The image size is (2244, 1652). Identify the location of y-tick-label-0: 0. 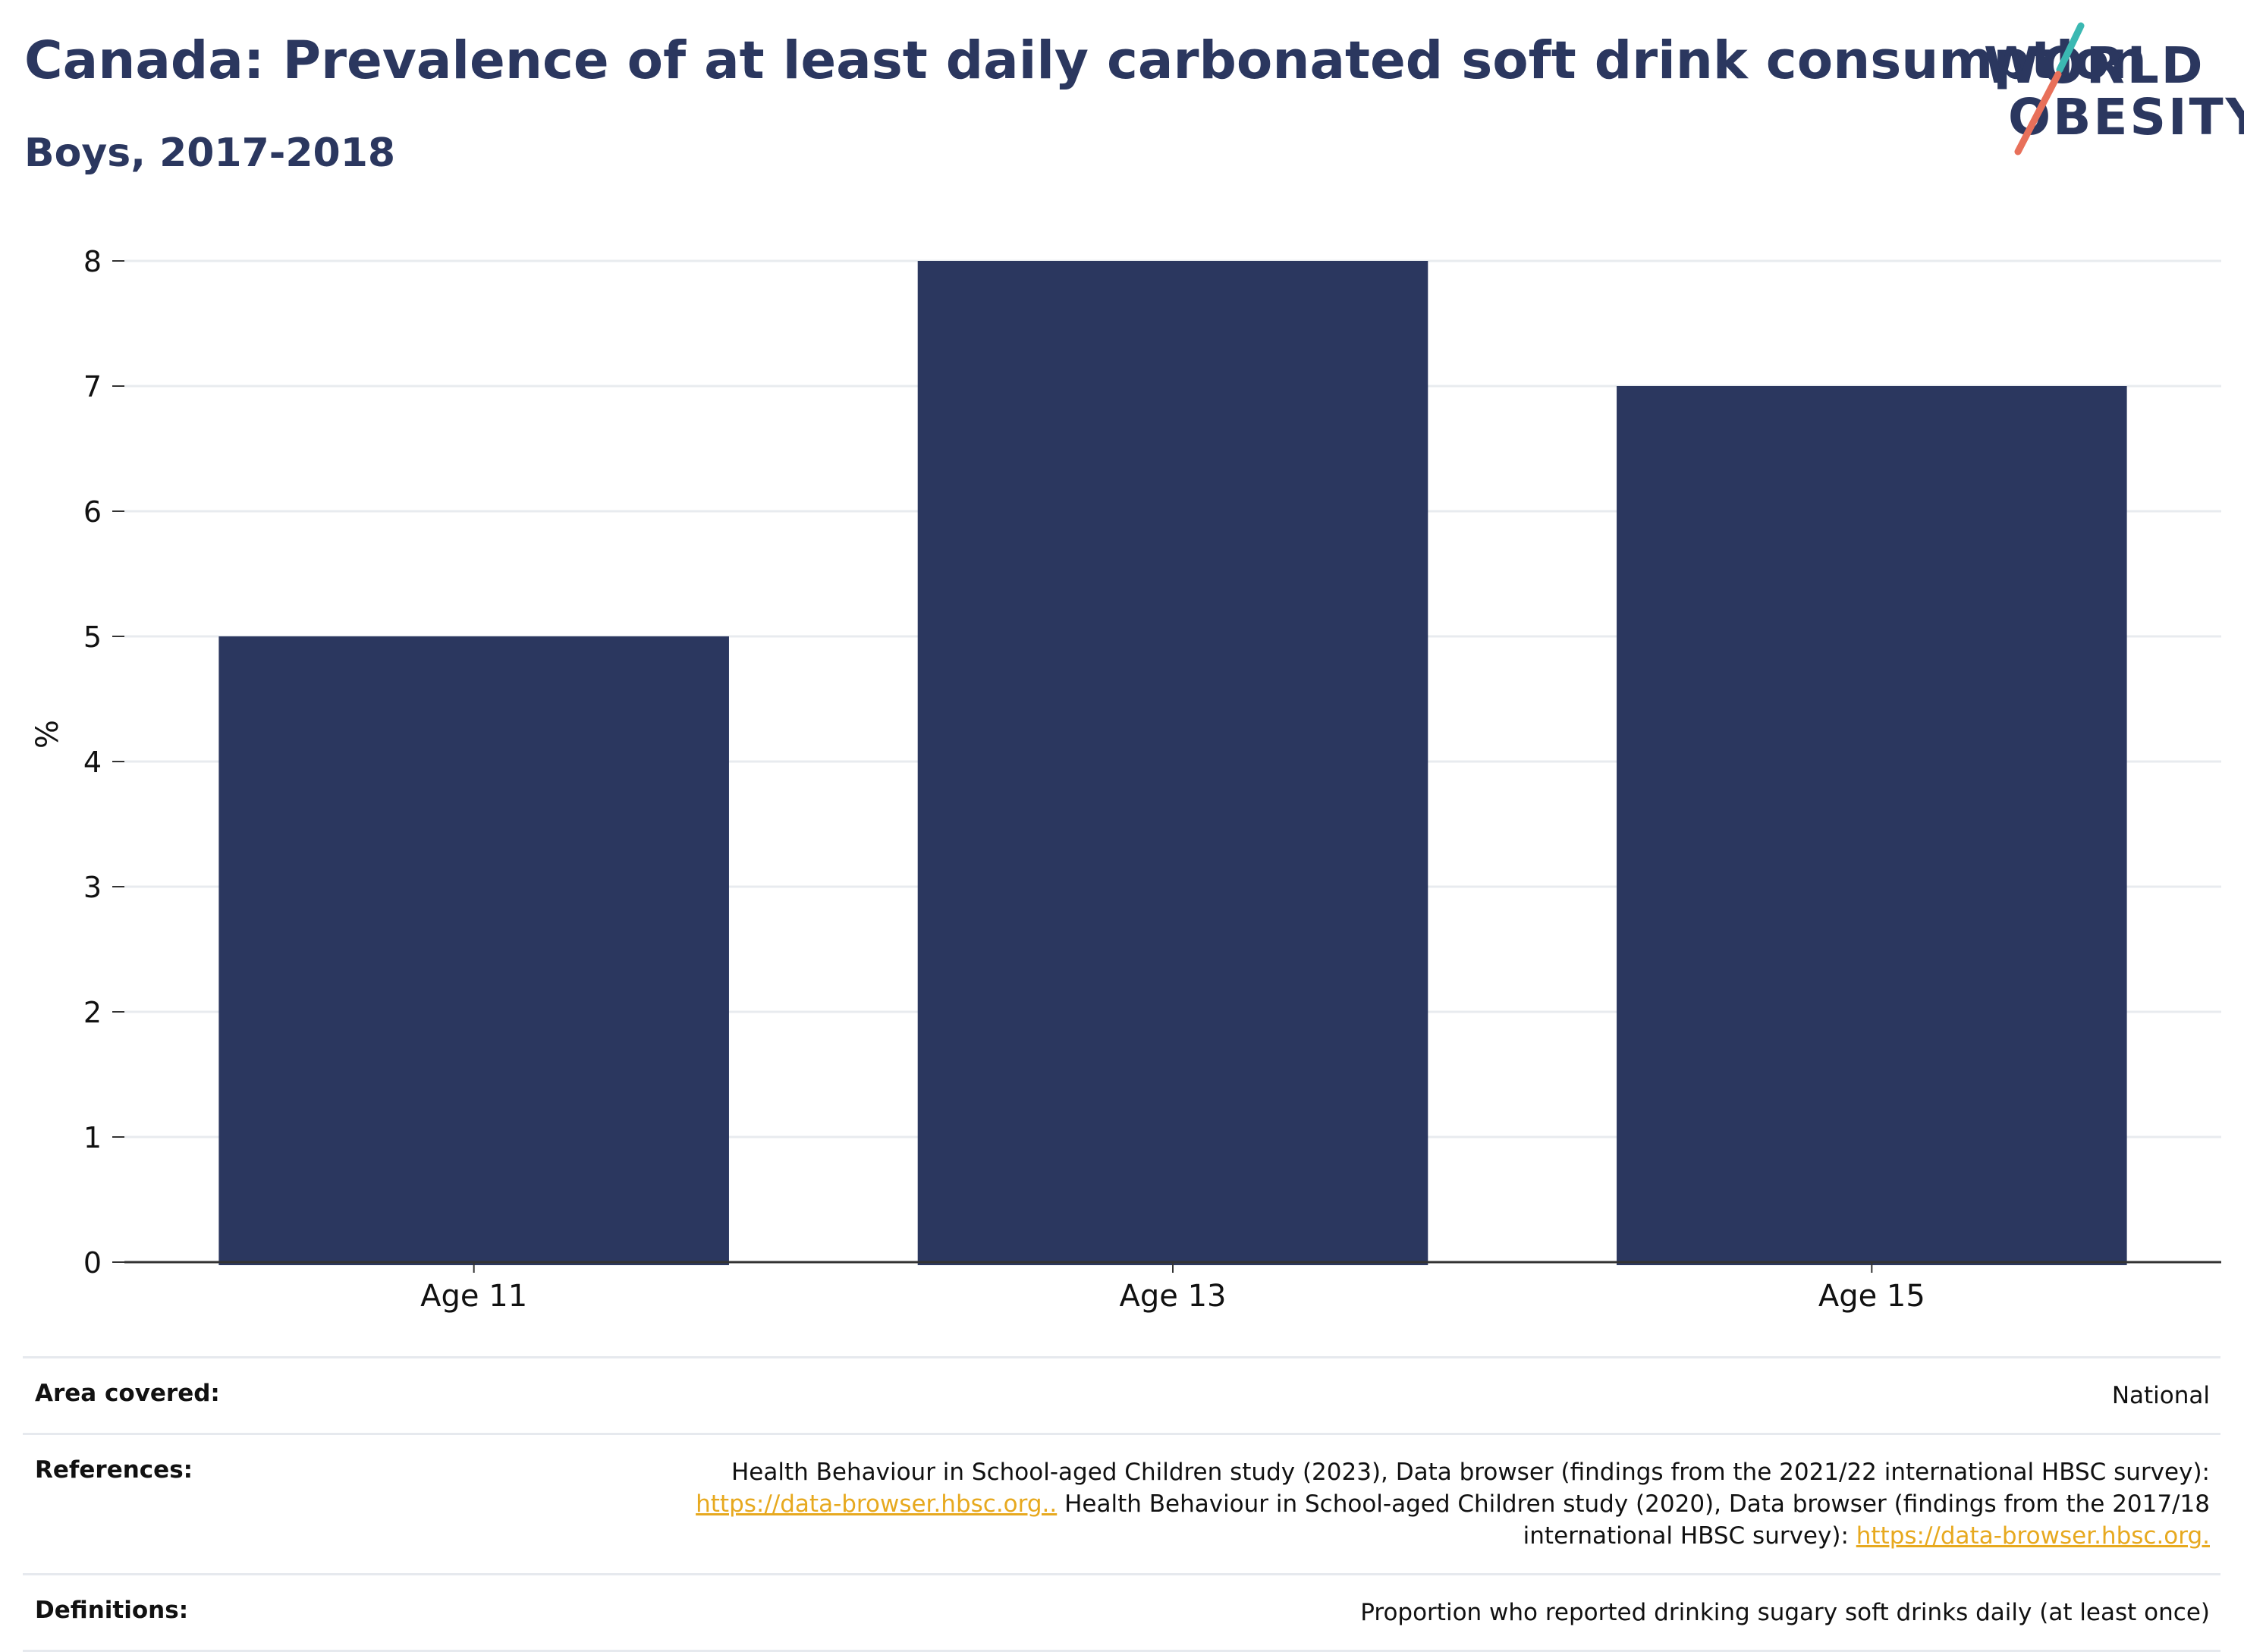
(92, 1263).